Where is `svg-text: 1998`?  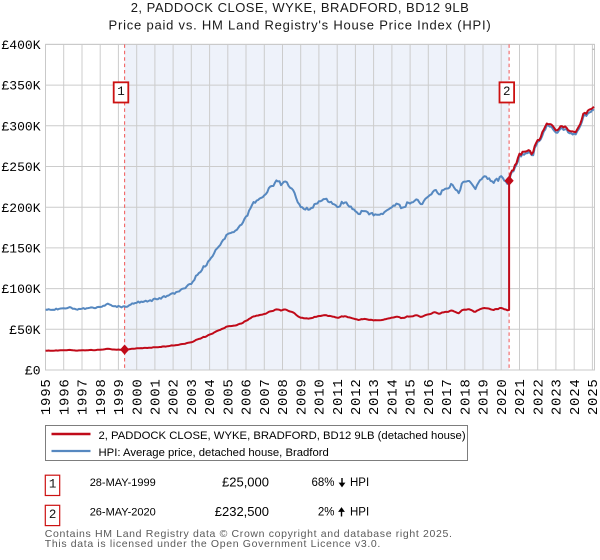 svg-text: 1998 is located at coordinates (102, 397).